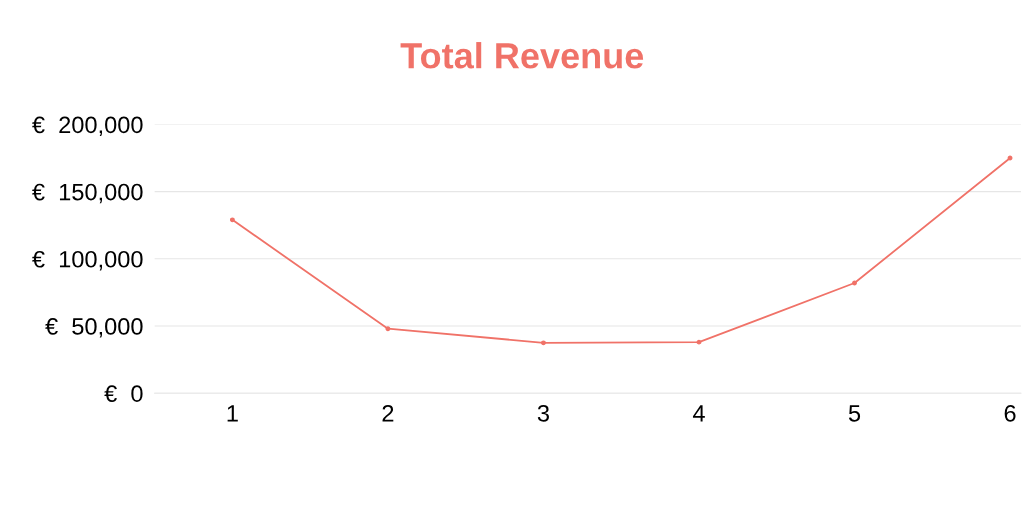  Describe the element at coordinates (232, 413) in the screenshot. I see `x-tick-label: 1` at that location.